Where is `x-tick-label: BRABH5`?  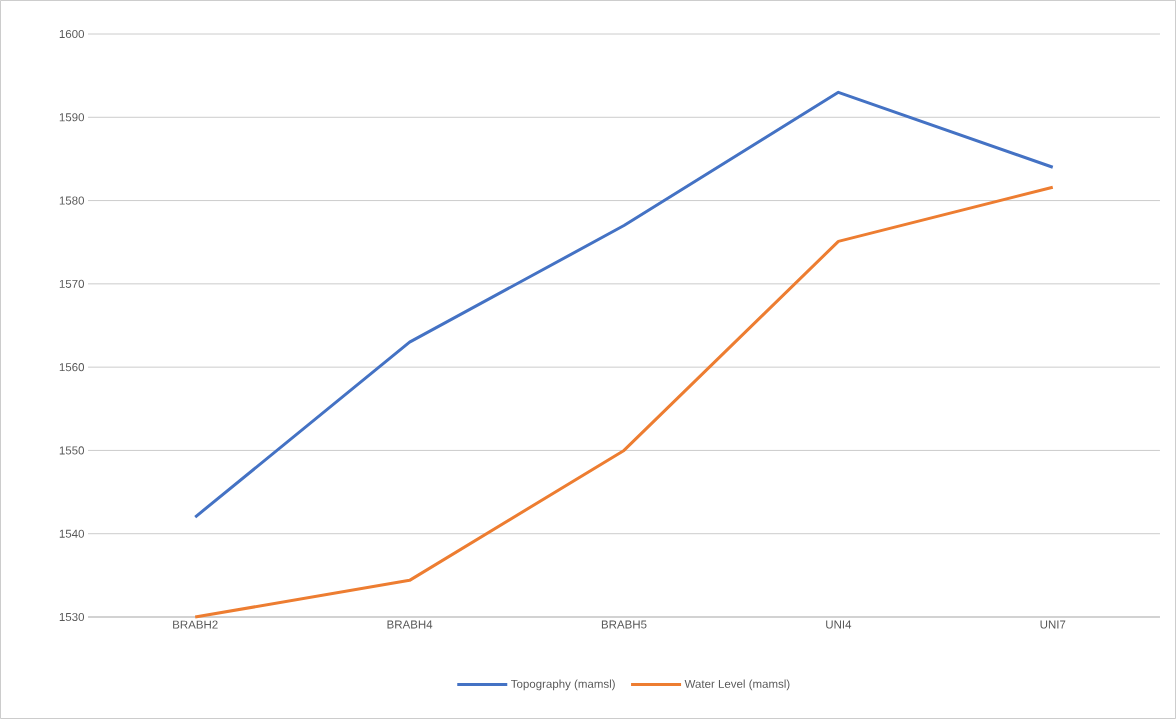
x-tick-label: BRABH5 is located at coordinates (624, 624).